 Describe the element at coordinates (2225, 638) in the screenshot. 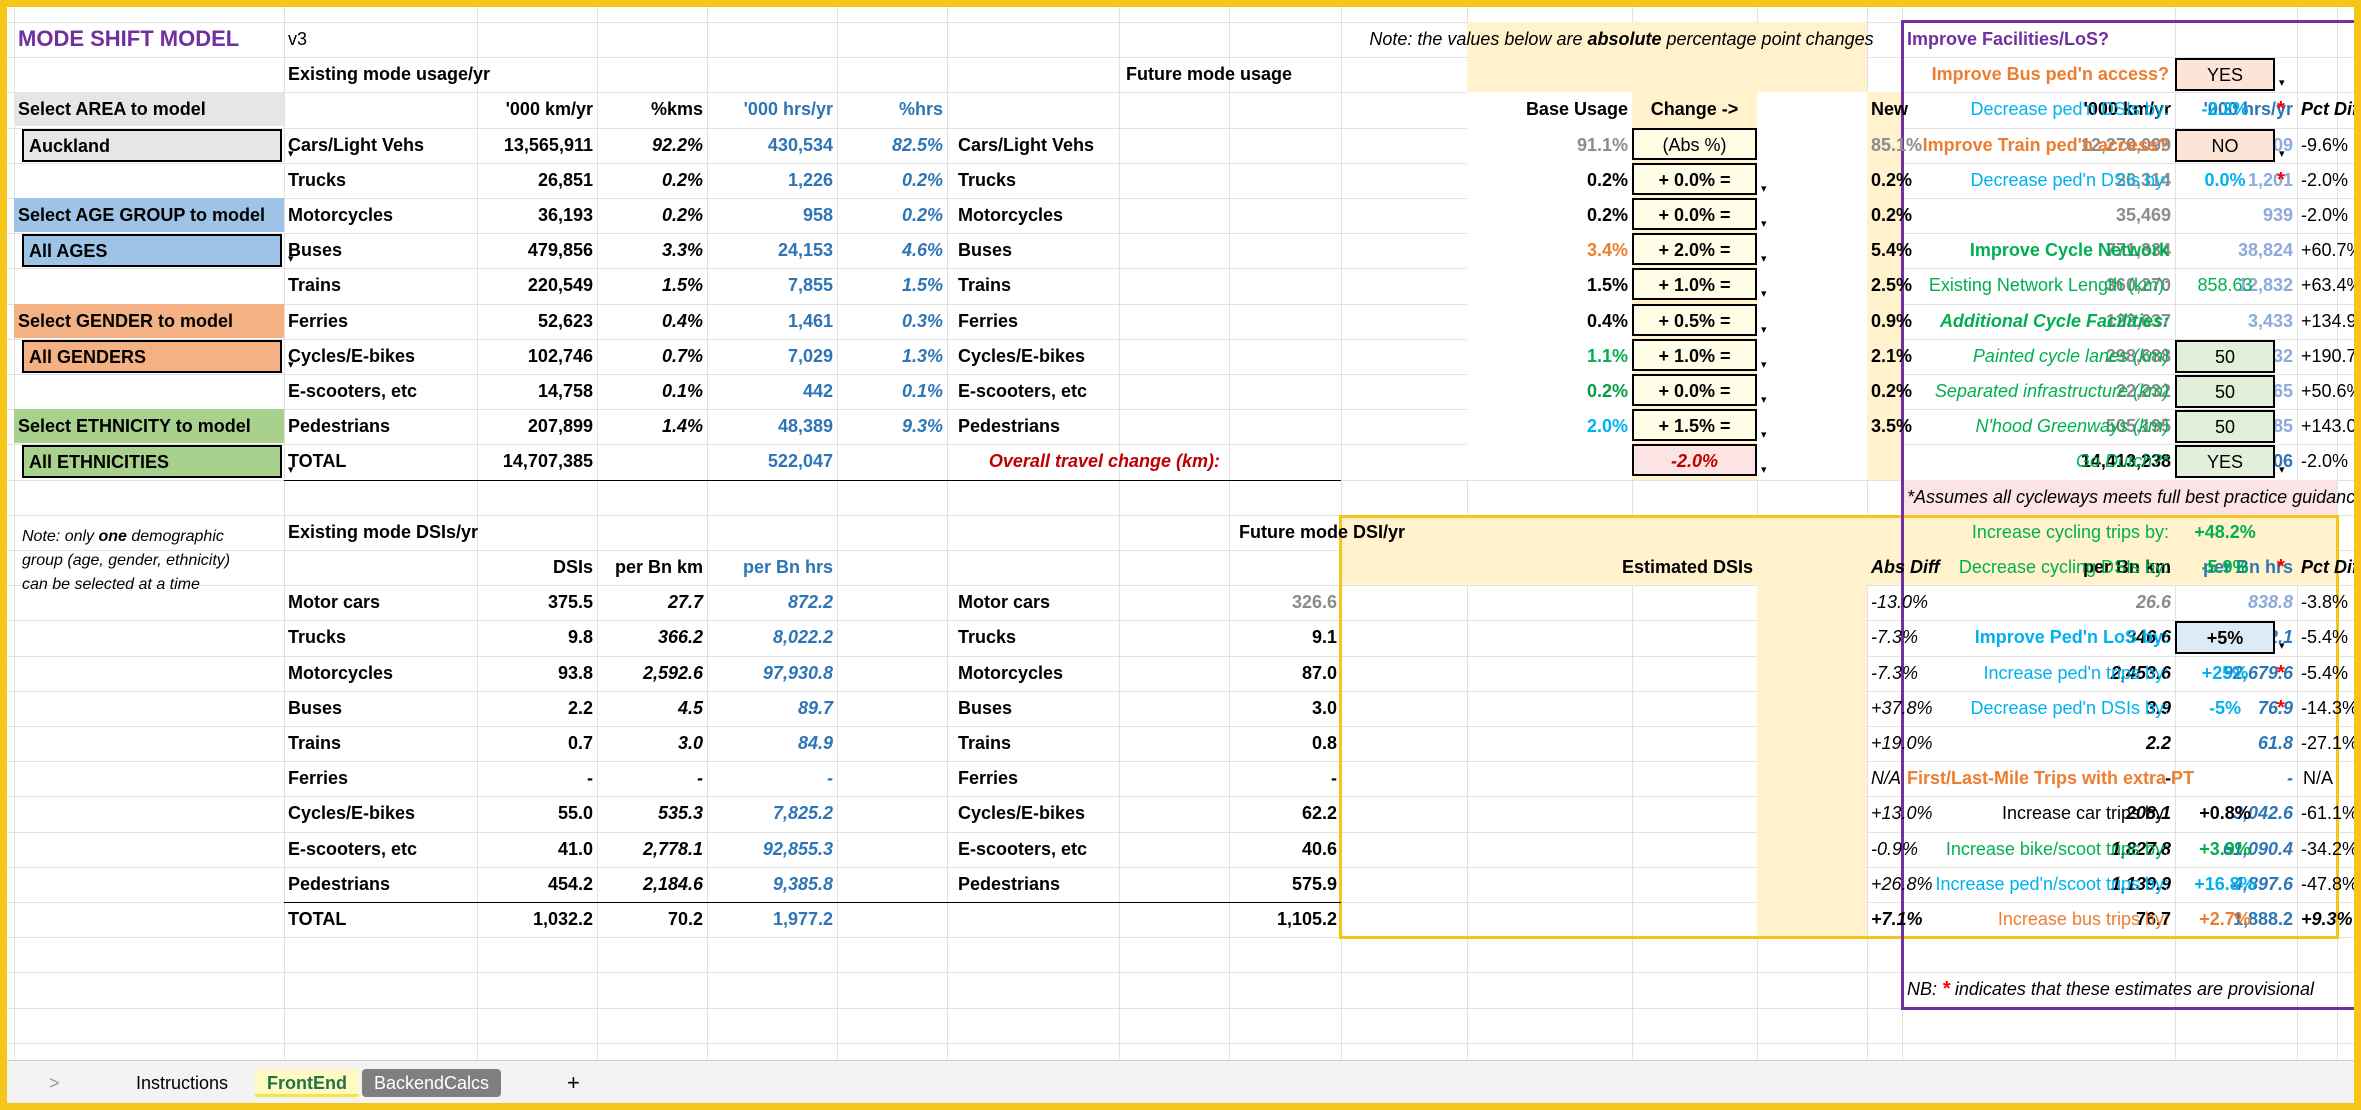

I see `ped-los-select: +5%` at that location.